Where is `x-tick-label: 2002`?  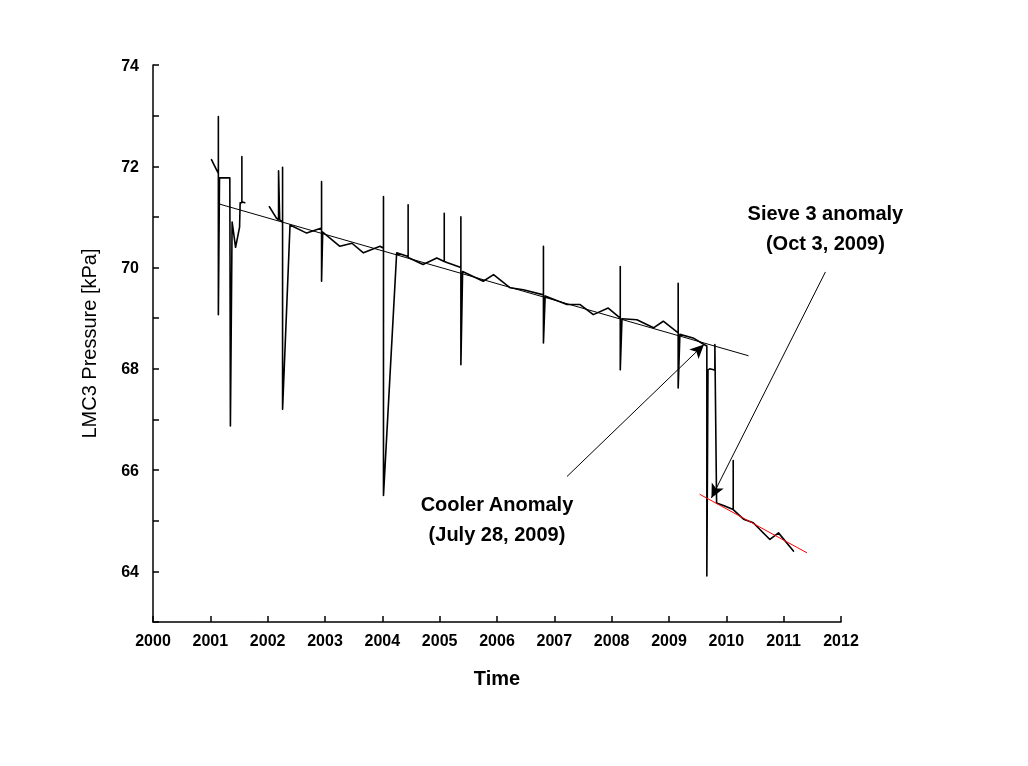
x-tick-label: 2002 is located at coordinates (267, 640).